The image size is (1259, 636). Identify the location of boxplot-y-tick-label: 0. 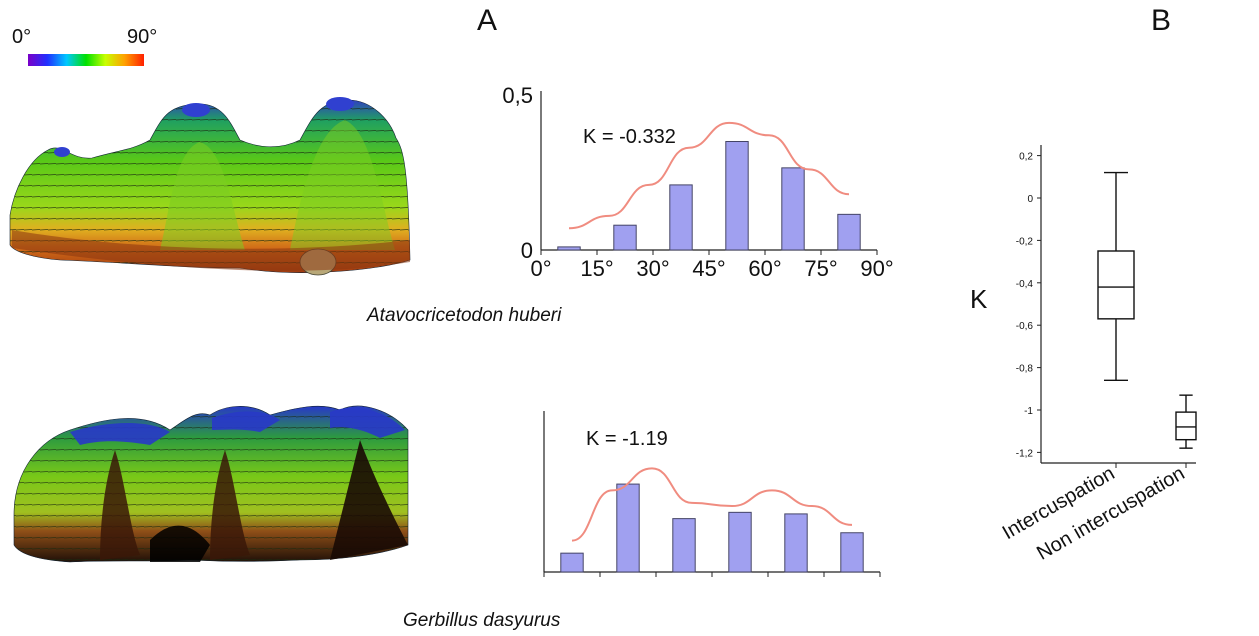
(1030, 199).